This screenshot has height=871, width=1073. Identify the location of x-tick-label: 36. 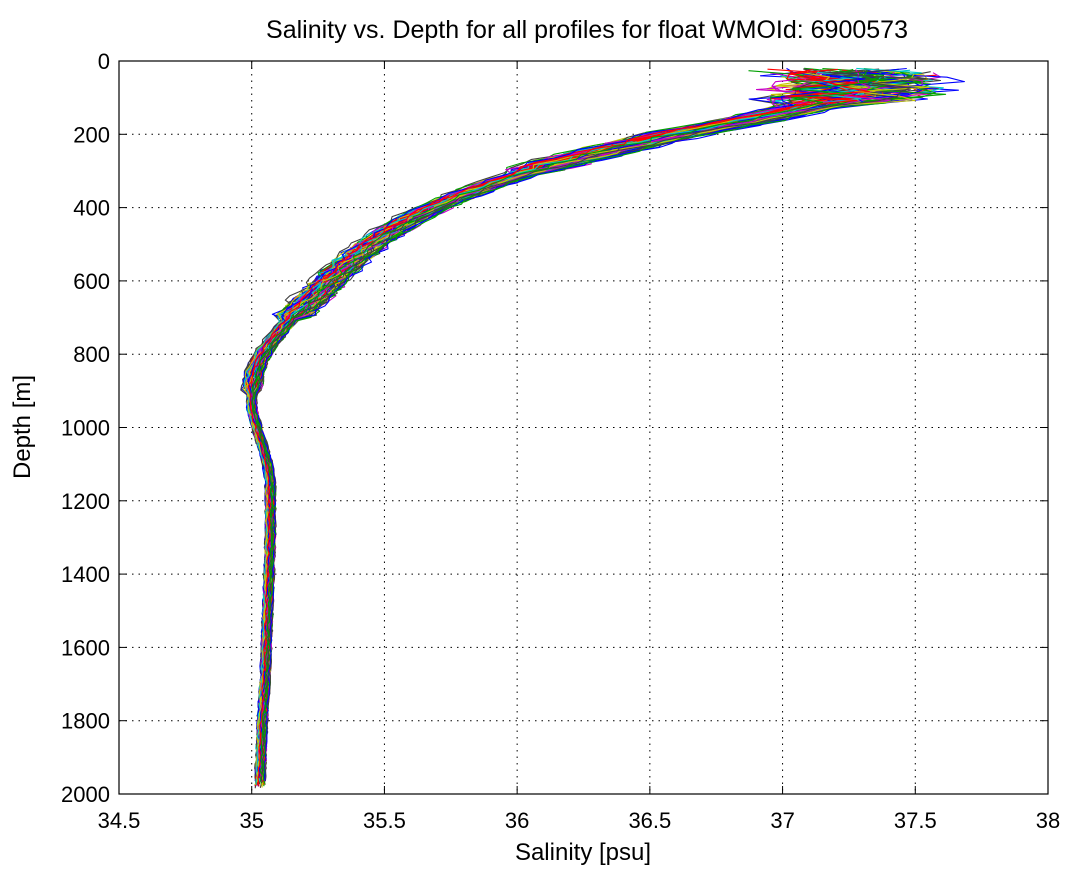
(517, 820).